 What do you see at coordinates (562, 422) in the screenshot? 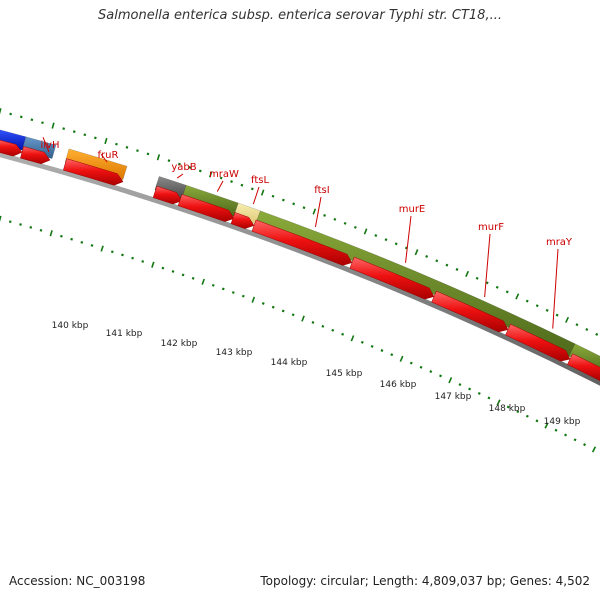
I see `scale-label: 149 kbp` at bounding box center [562, 422].